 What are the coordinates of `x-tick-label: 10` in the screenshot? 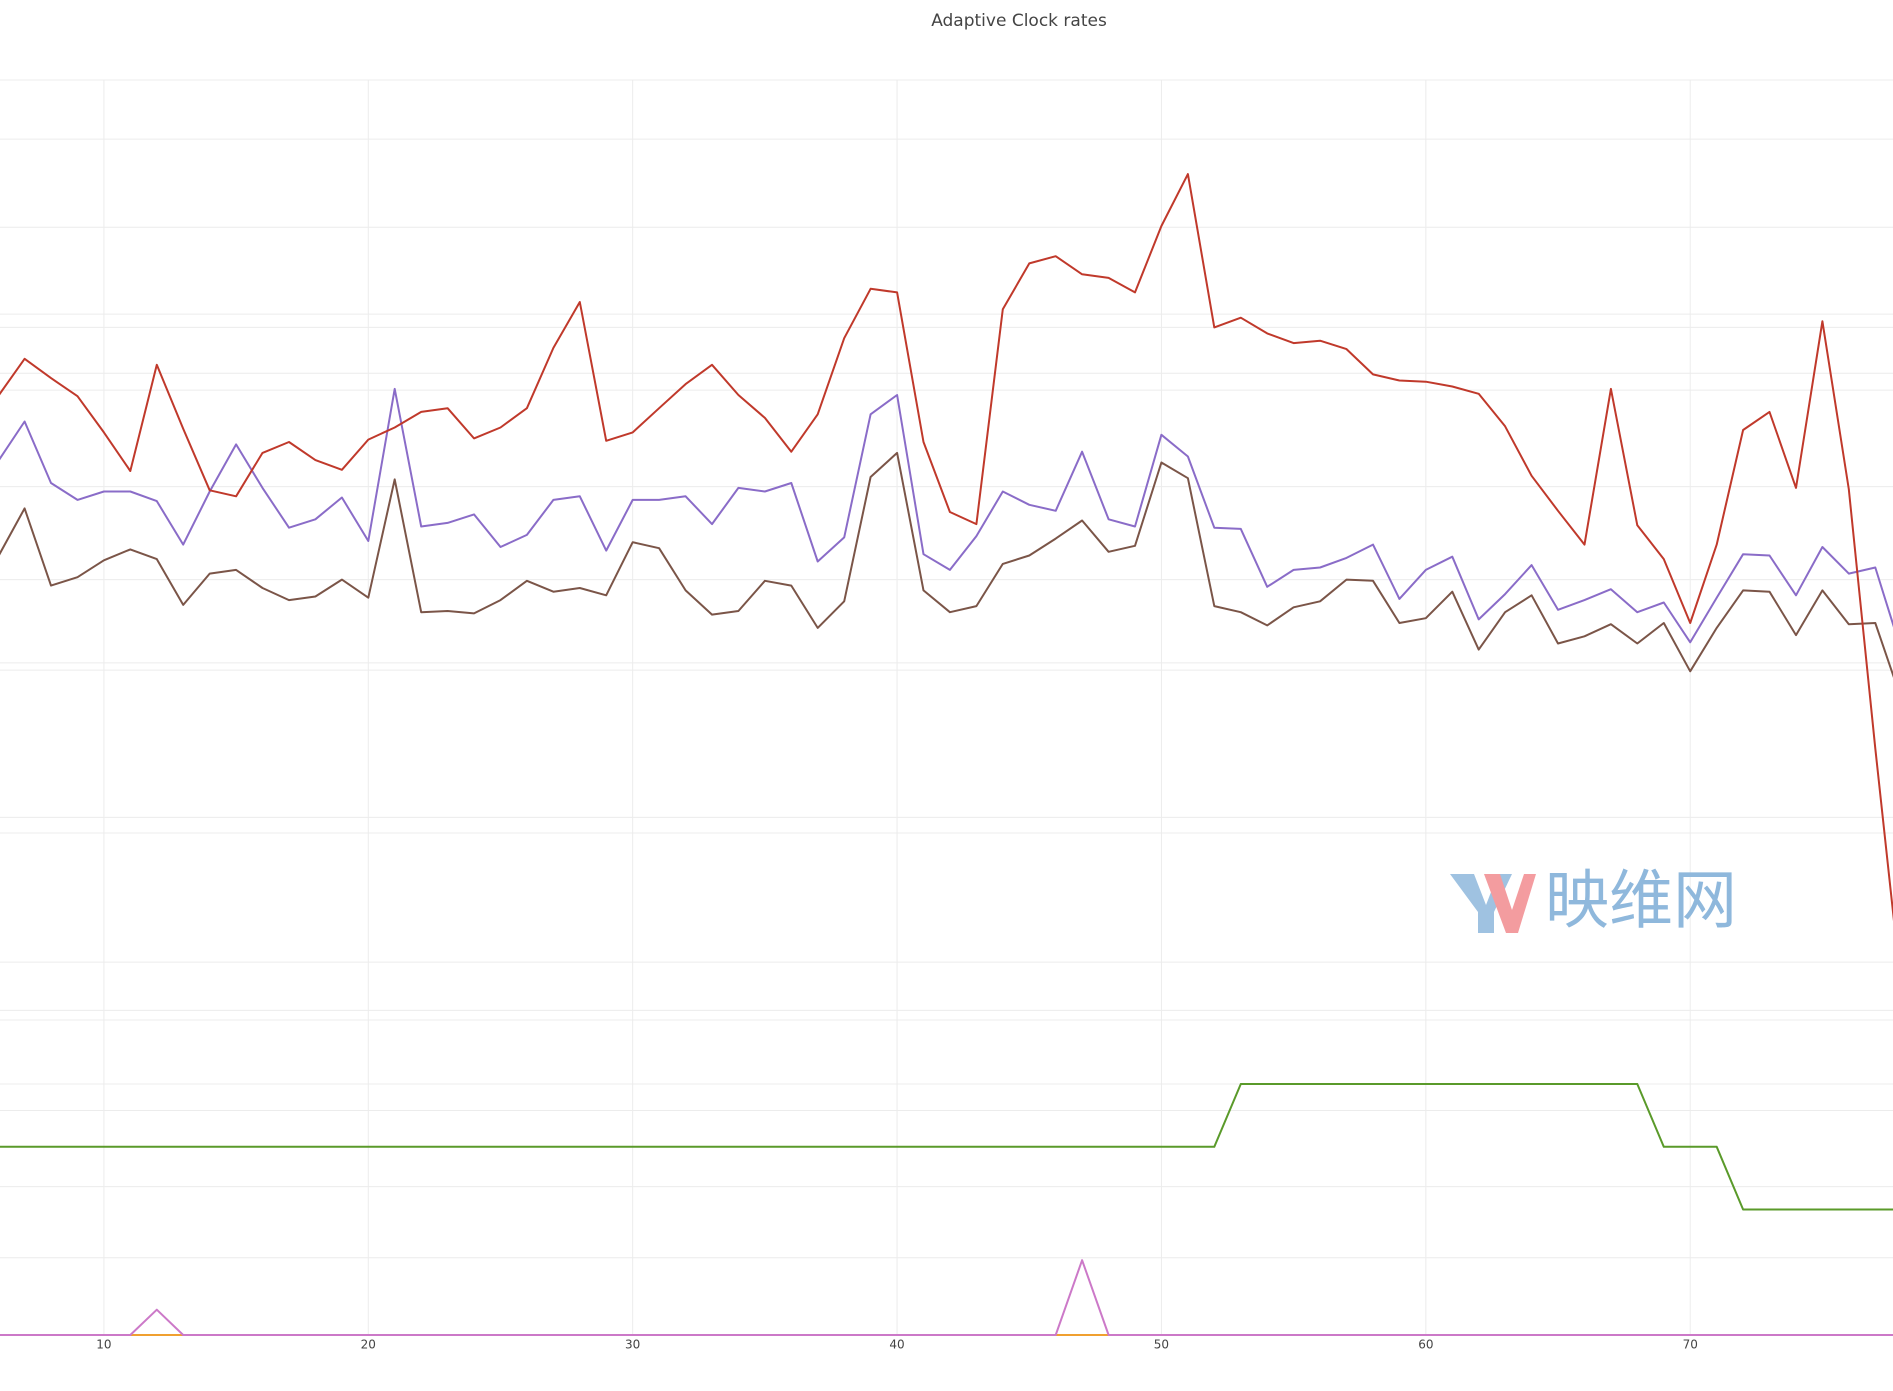 It's located at (103, 1345).